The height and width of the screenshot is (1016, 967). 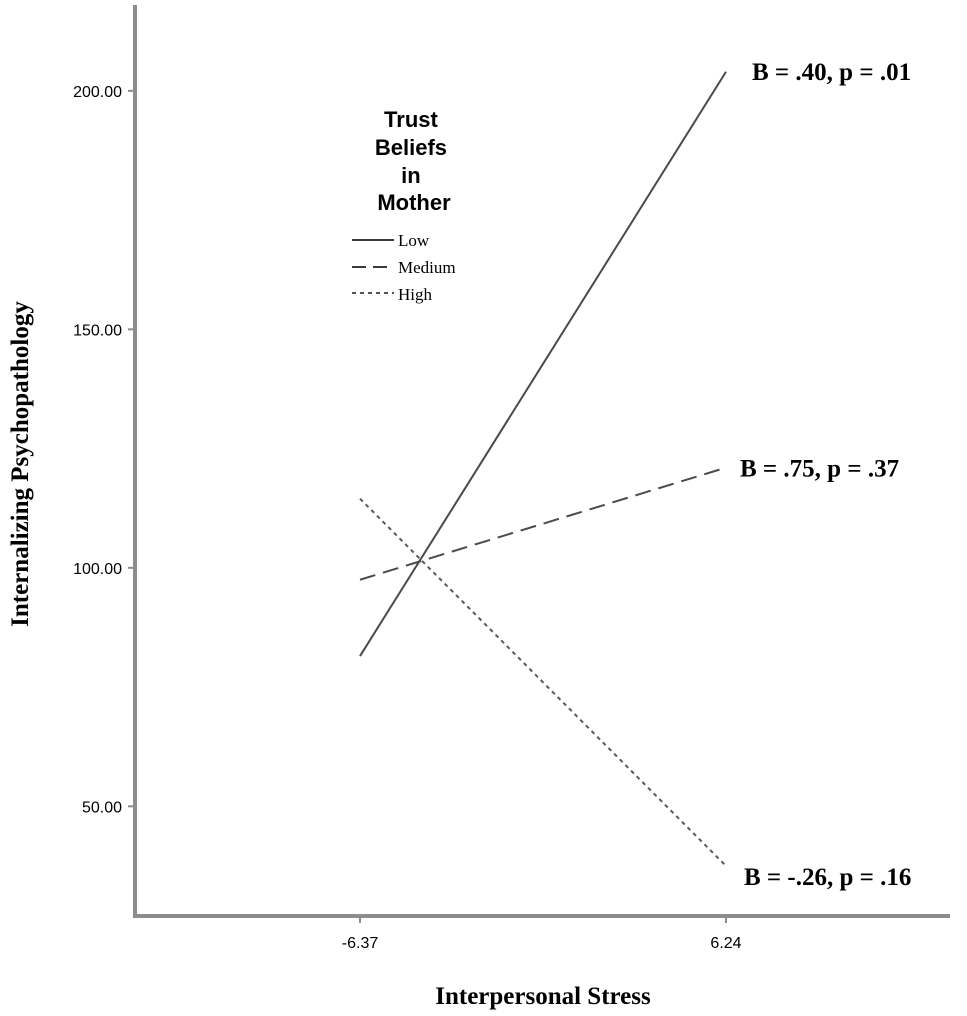 What do you see at coordinates (414, 161) in the screenshot?
I see `svg-text:Trust Beliefs in: Trust Beliefs in Mother` at bounding box center [414, 161].